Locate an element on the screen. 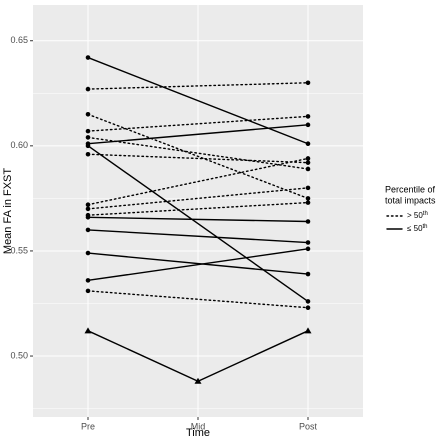 This screenshot has height=445, width=437. x-tick-label: Post is located at coordinates (308, 426).